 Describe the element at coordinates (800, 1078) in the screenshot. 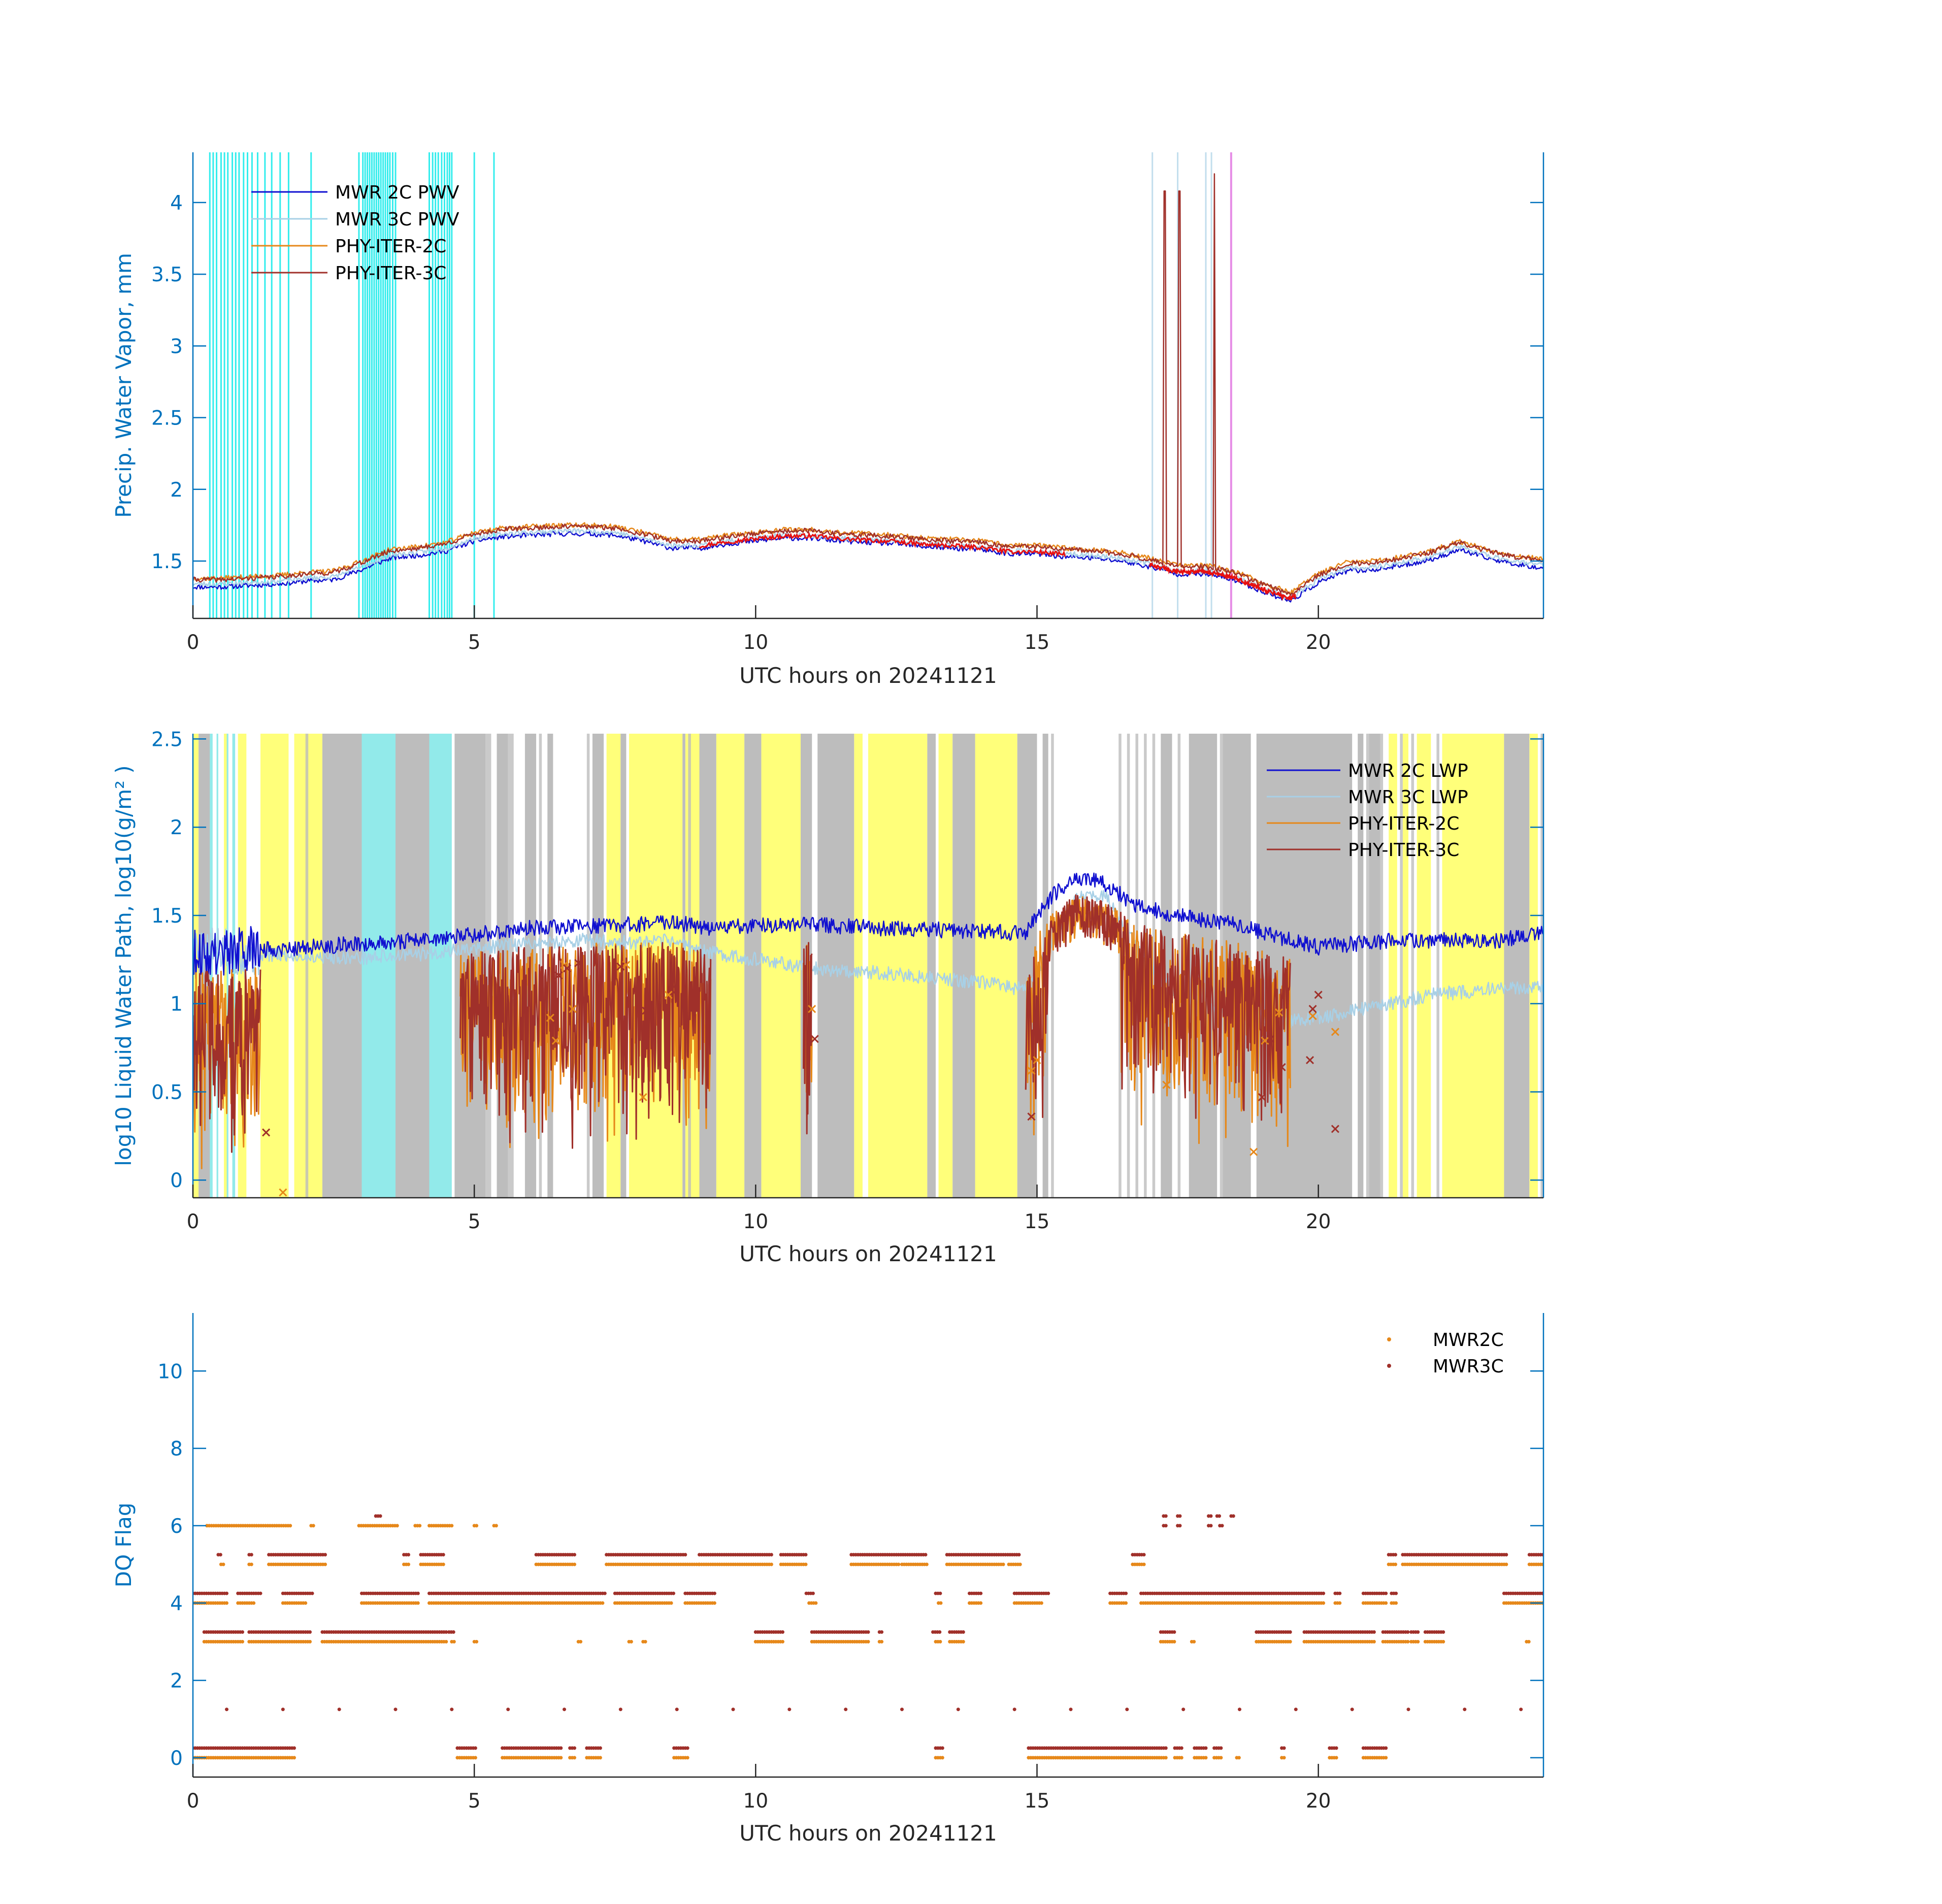

I see `lwp-marker-layer` at that location.